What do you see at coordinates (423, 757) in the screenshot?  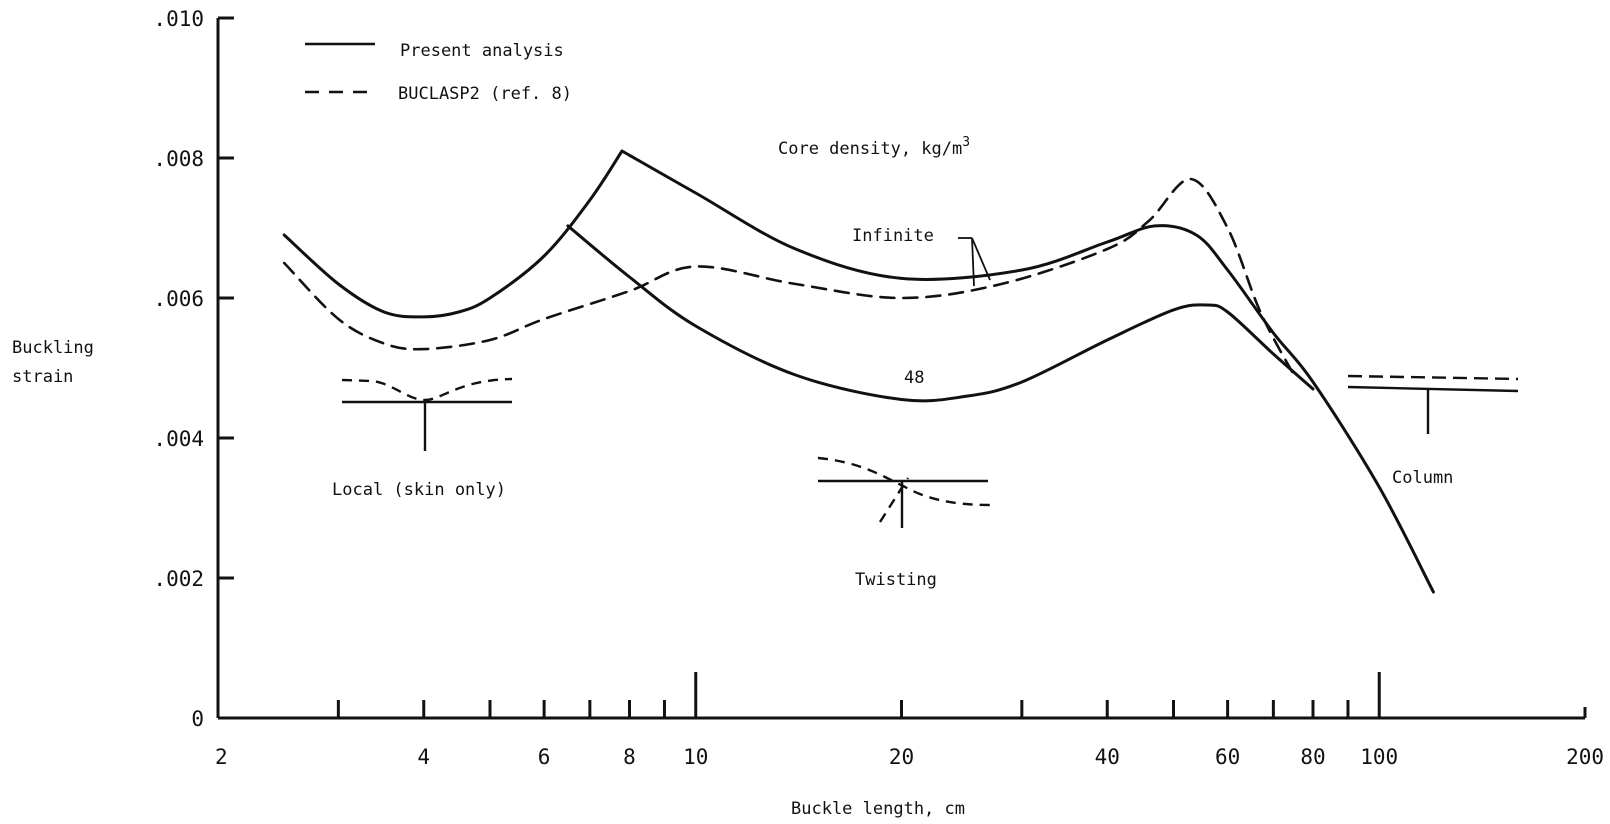 I see `x-tick-label: 4` at bounding box center [423, 757].